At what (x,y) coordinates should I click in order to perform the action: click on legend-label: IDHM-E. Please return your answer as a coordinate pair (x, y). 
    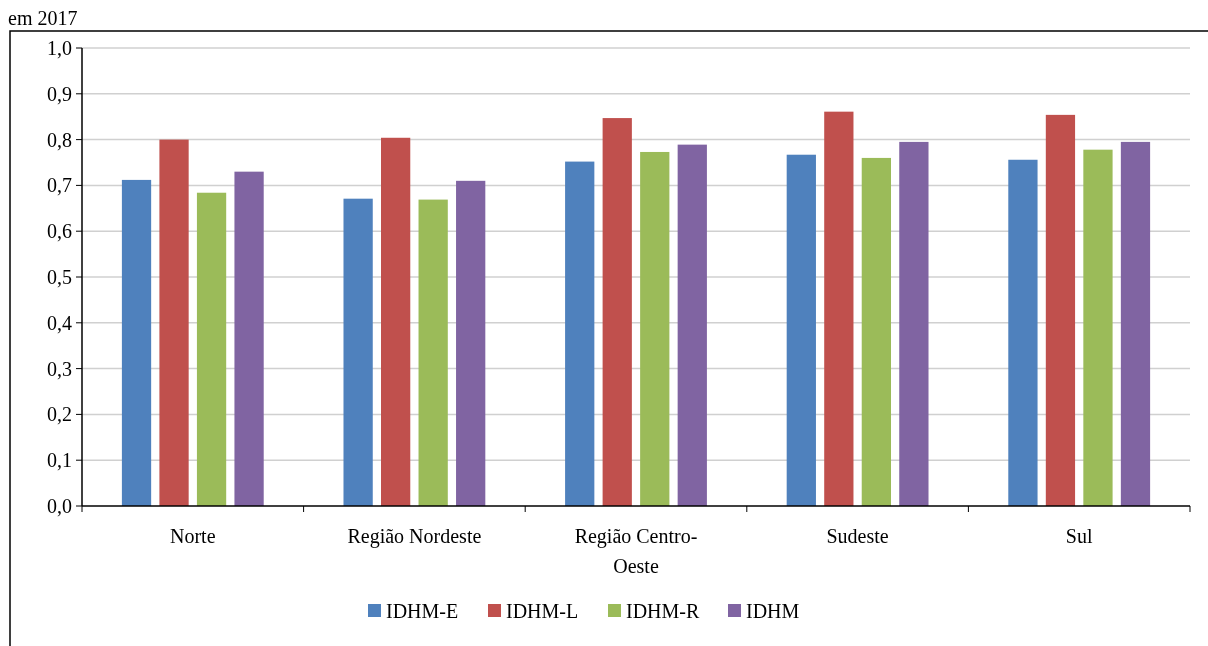
    Looking at the image, I should click on (422, 611).